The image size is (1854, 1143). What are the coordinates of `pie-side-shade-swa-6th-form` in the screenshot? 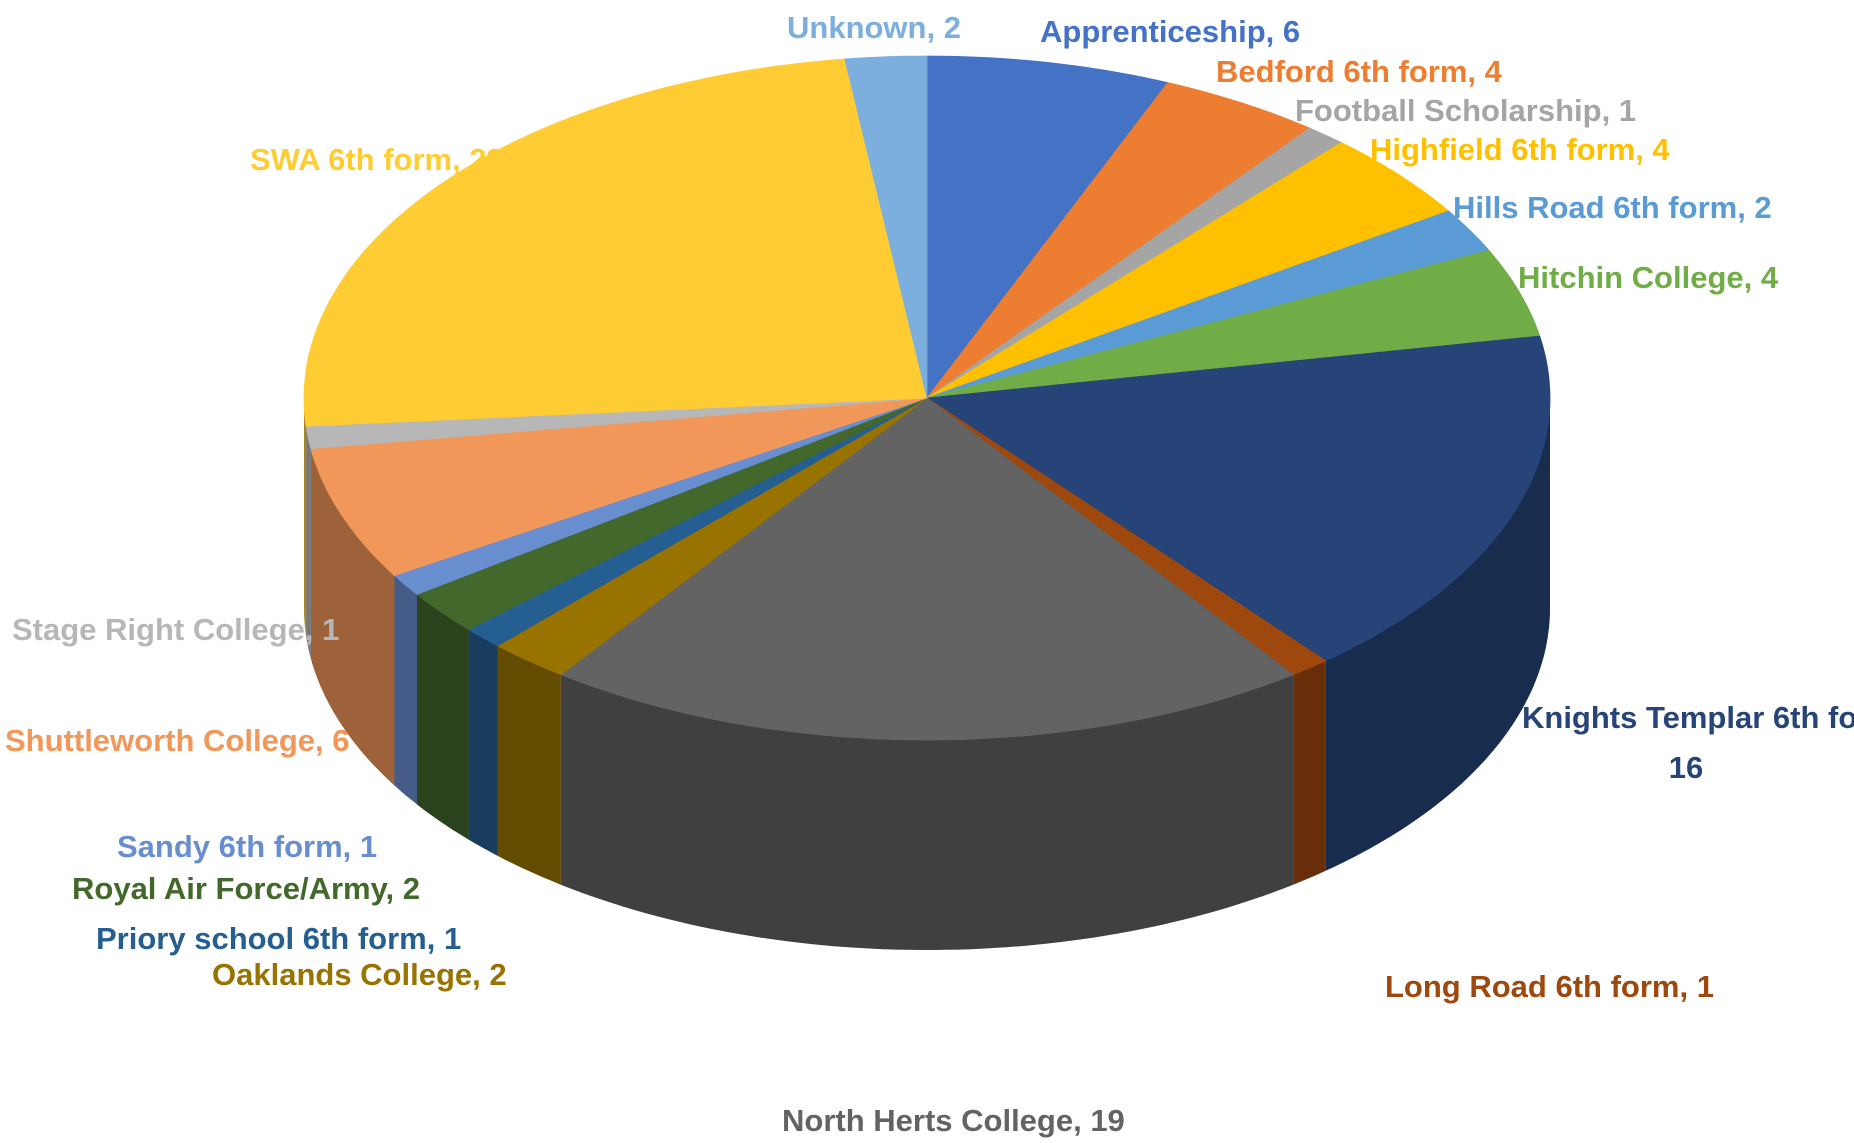 It's located at (305, 517).